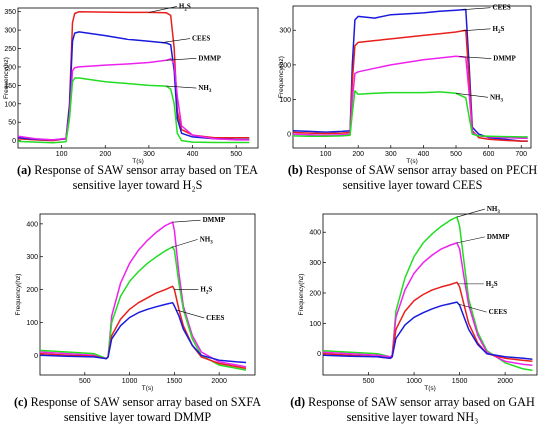 The width and height of the screenshot is (550, 429). Describe the element at coordinates (36, 356) in the screenshot. I see `y-tick-label-c-0: 0` at that location.